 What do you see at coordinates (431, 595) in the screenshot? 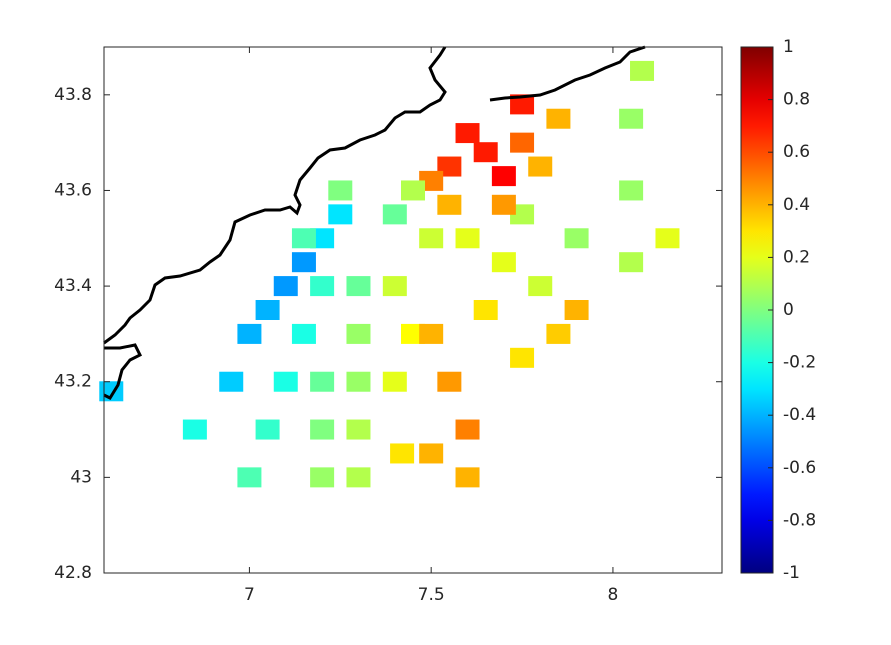
I see `x-tick-label: 7.5` at bounding box center [431, 595].